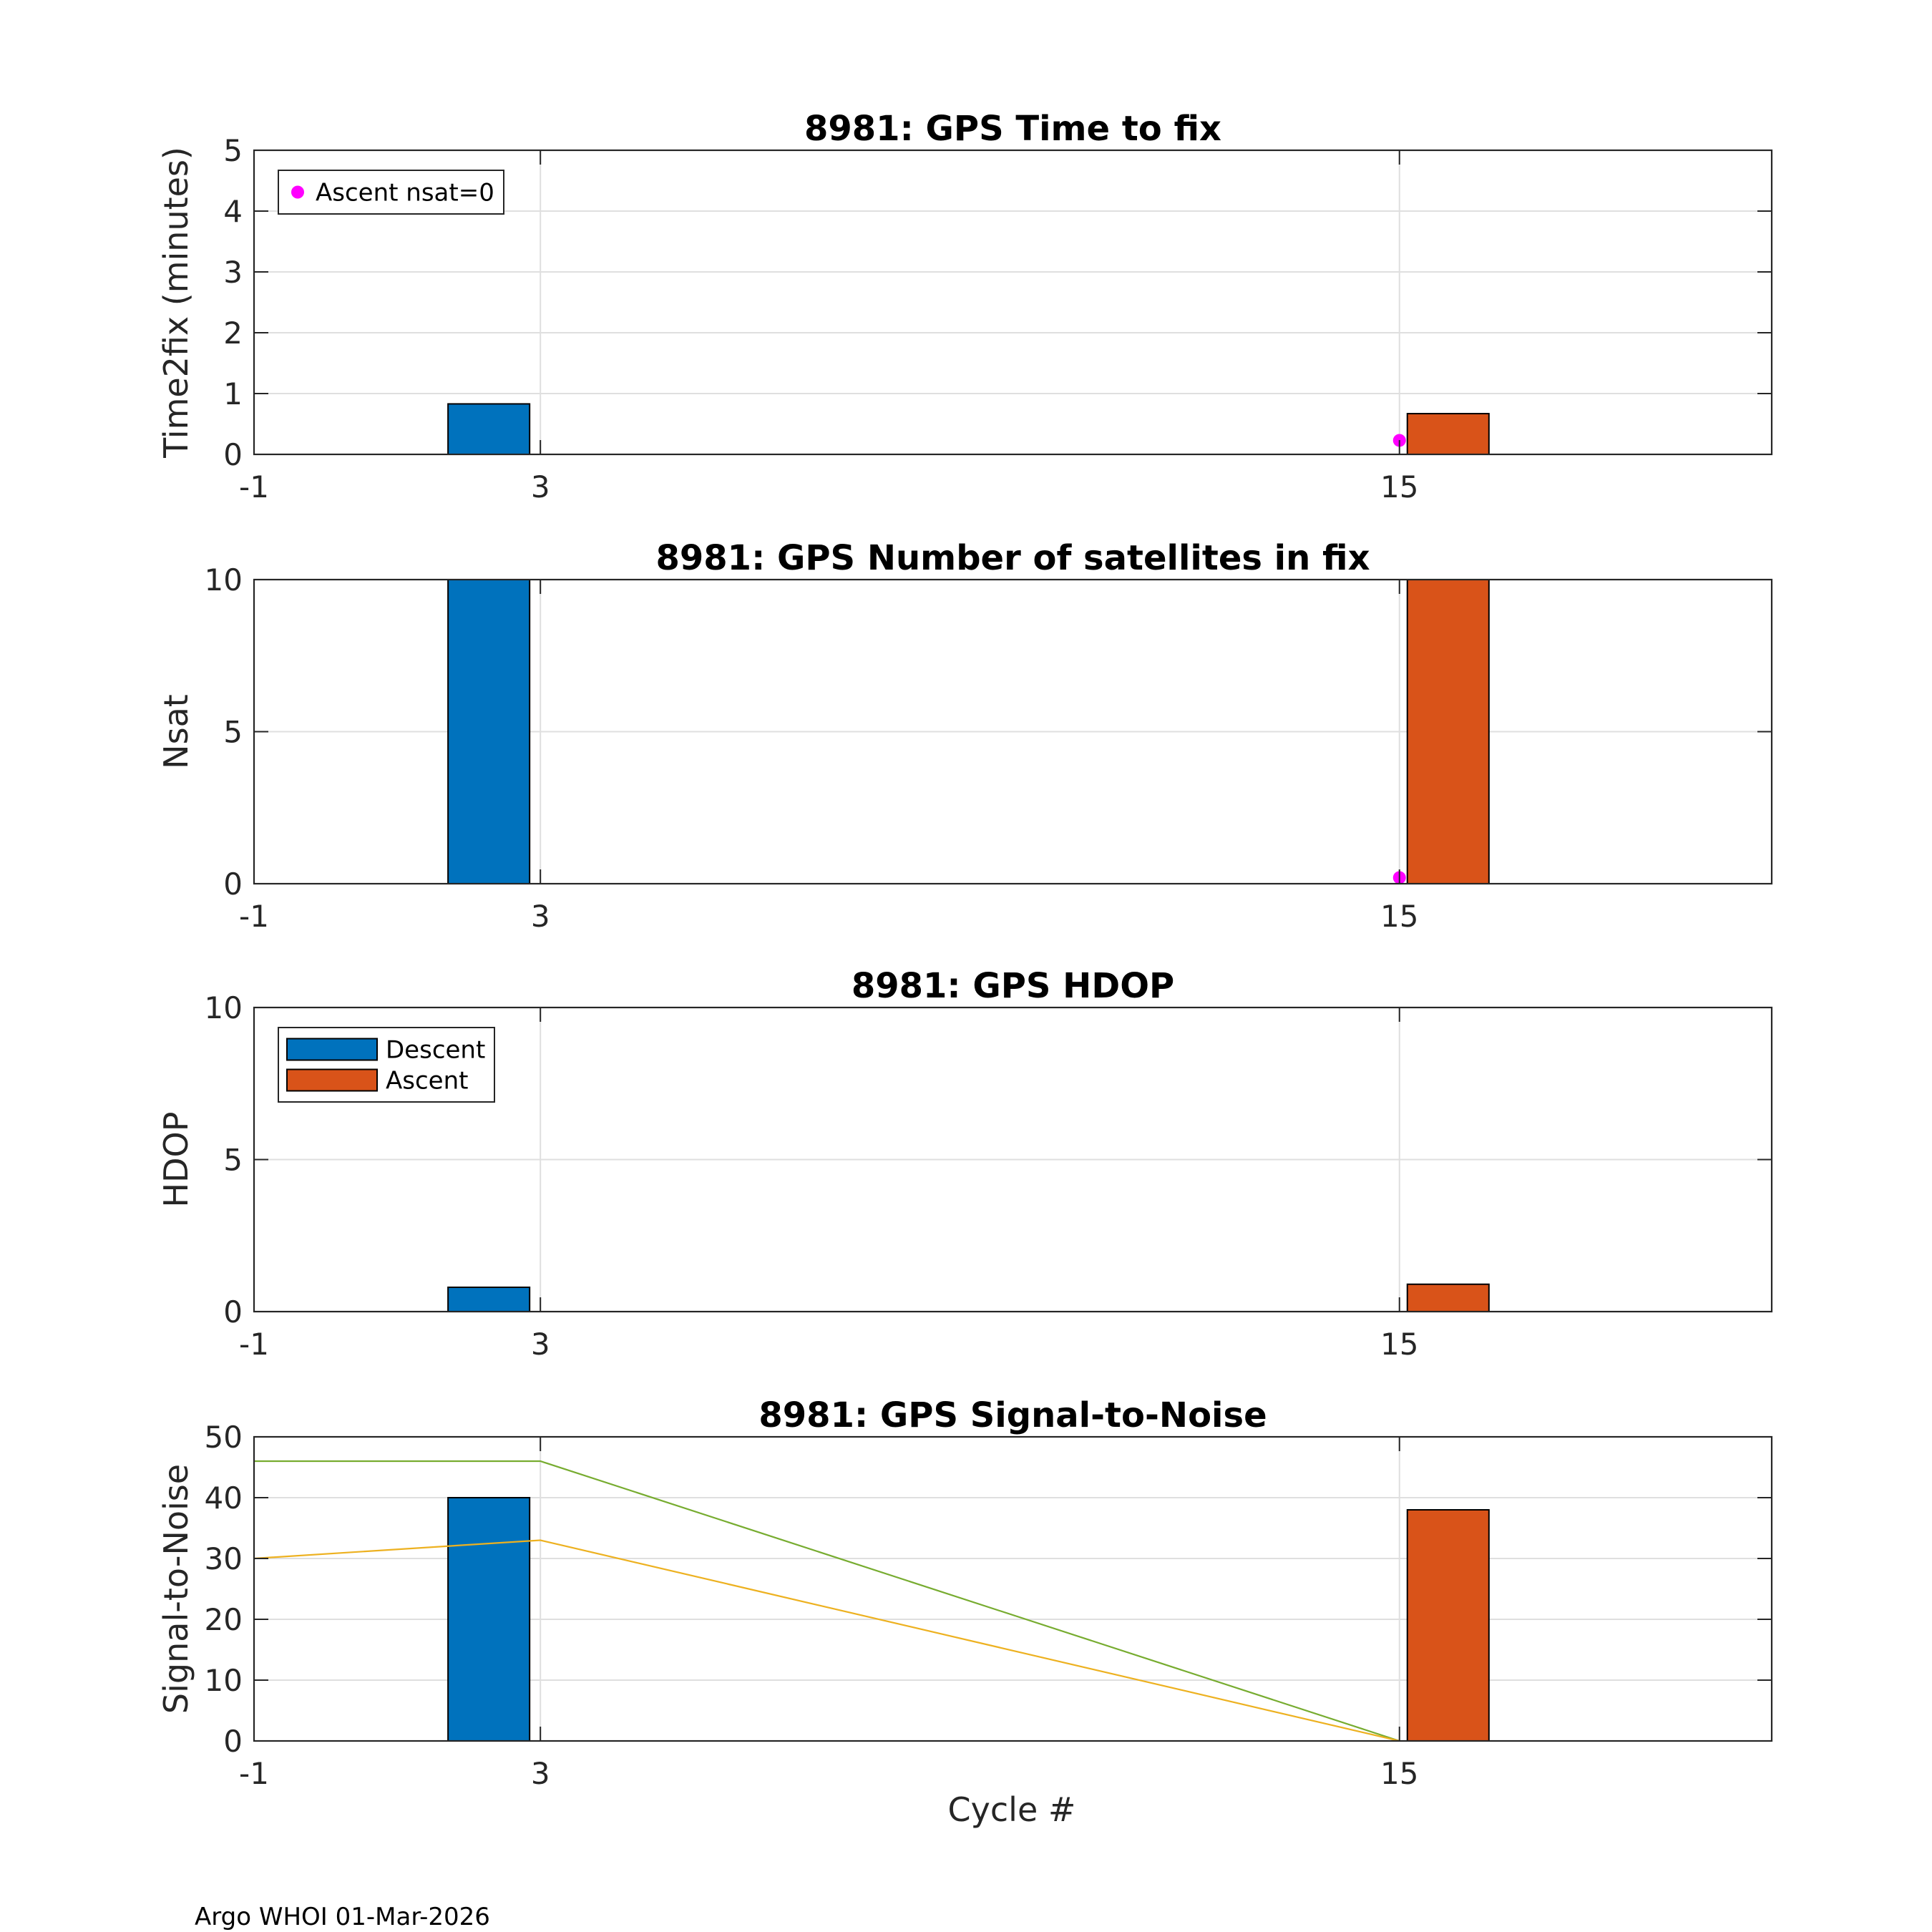  What do you see at coordinates (1448, 1297) in the screenshot?
I see `bar-ascent-hdop` at bounding box center [1448, 1297].